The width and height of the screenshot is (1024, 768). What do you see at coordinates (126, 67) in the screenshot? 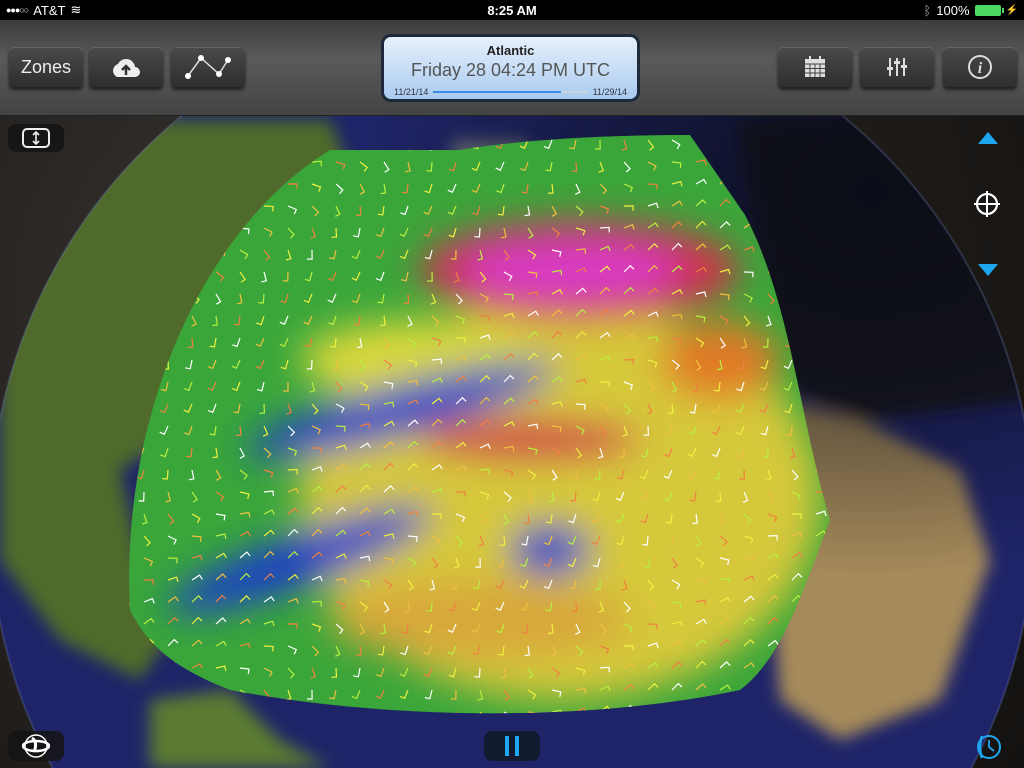
I see `cloud-upload-button` at bounding box center [126, 67].